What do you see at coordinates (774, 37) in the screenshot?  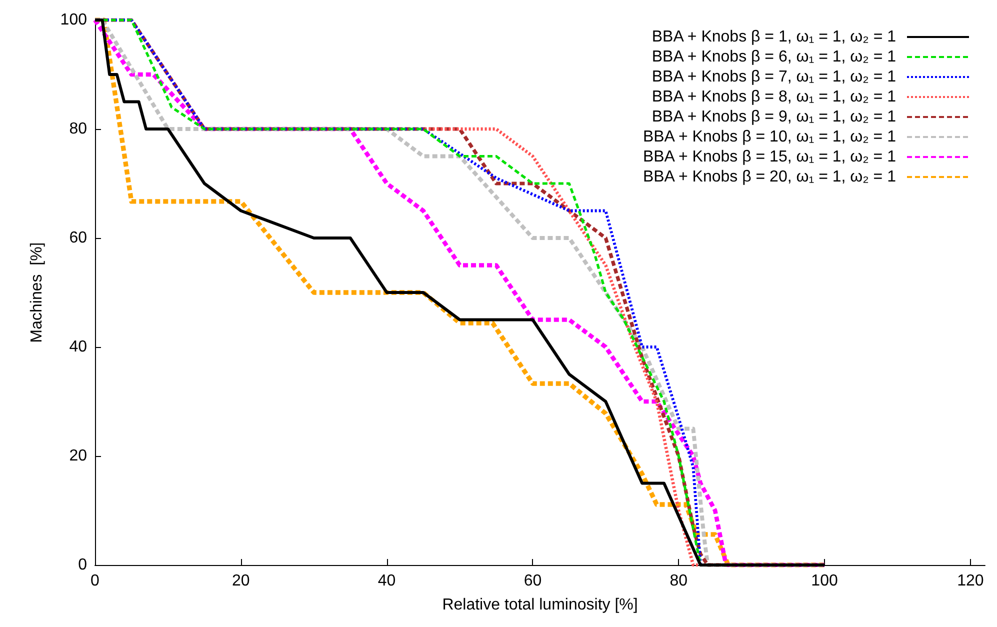 I see `legend-label: BBA + Knobs β = 1, ω₁ = 1, ω₂ = 1` at bounding box center [774, 37].